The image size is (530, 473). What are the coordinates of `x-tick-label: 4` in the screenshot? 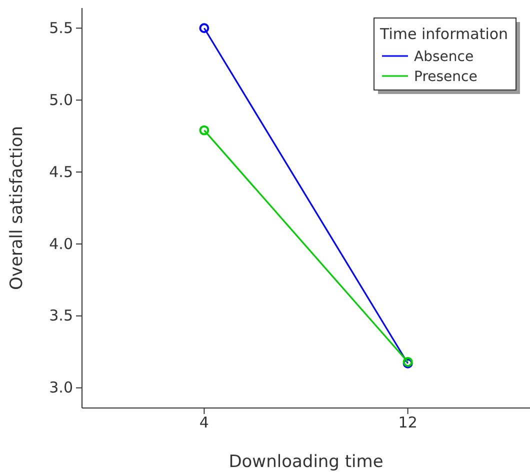 It's located at (204, 423).